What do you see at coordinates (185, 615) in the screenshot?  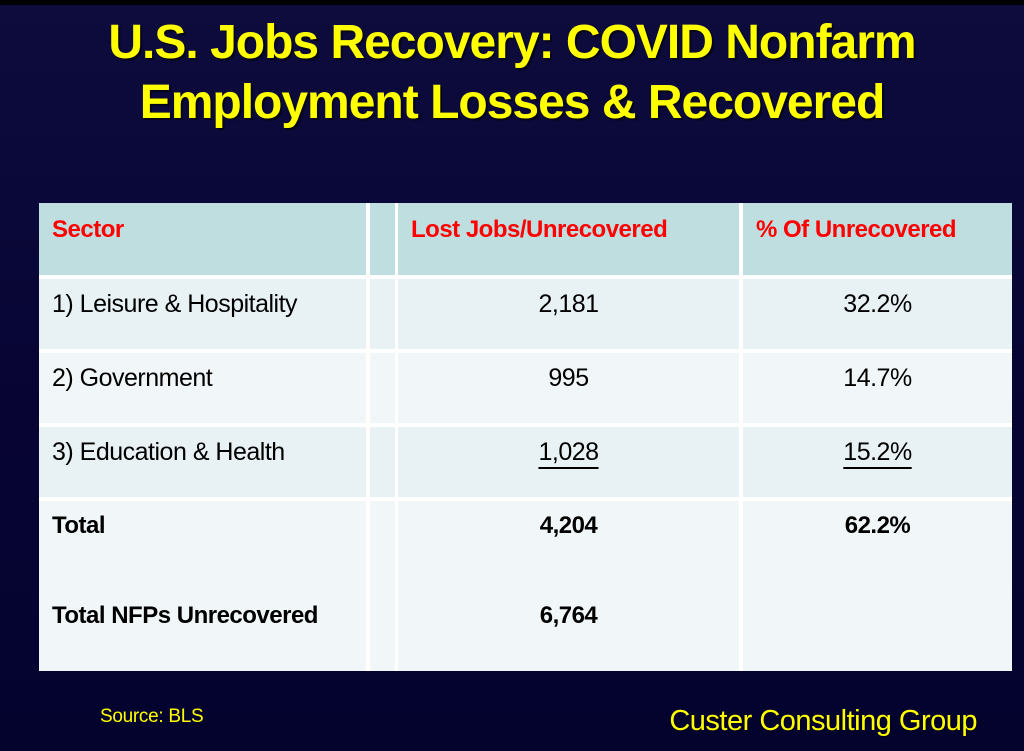 I see `total-nfps-label: Total NFPs Unrecovered` at bounding box center [185, 615].